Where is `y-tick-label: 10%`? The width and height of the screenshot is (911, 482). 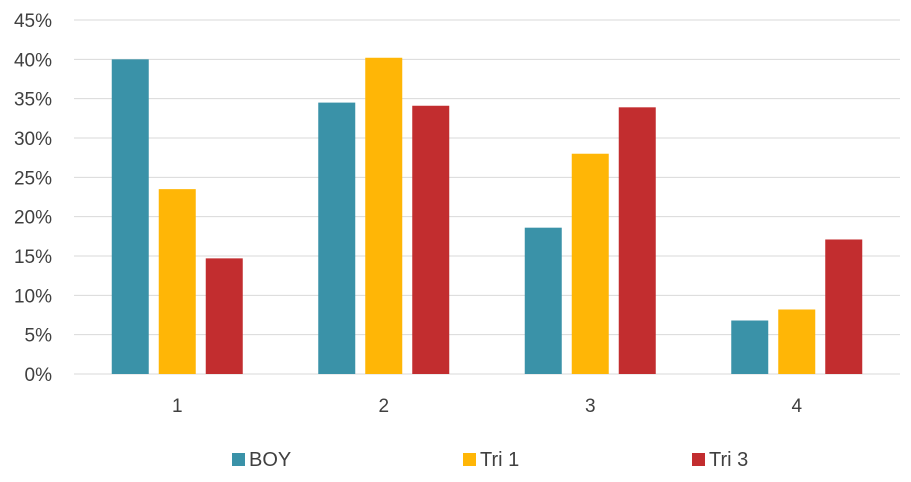
y-tick-label: 10% is located at coordinates (33, 296).